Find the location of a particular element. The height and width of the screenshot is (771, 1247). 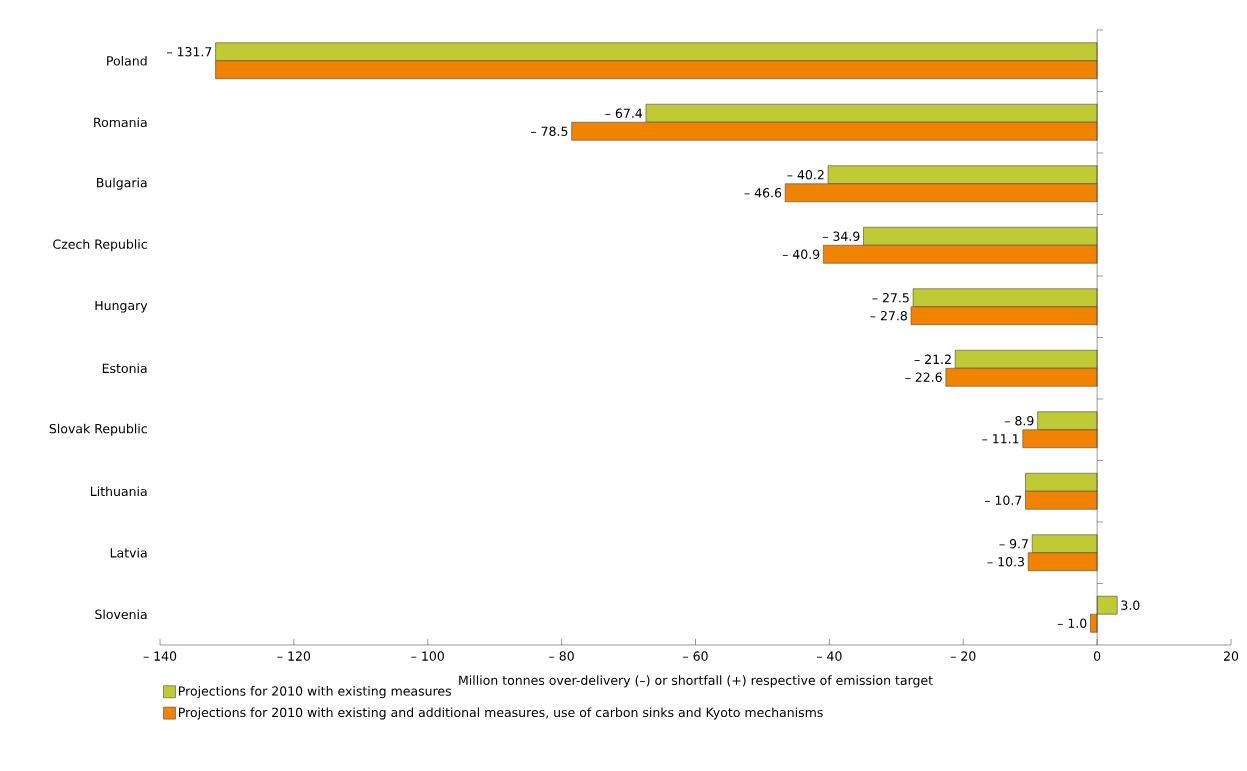

data-label: – 9.7 is located at coordinates (1013, 544).